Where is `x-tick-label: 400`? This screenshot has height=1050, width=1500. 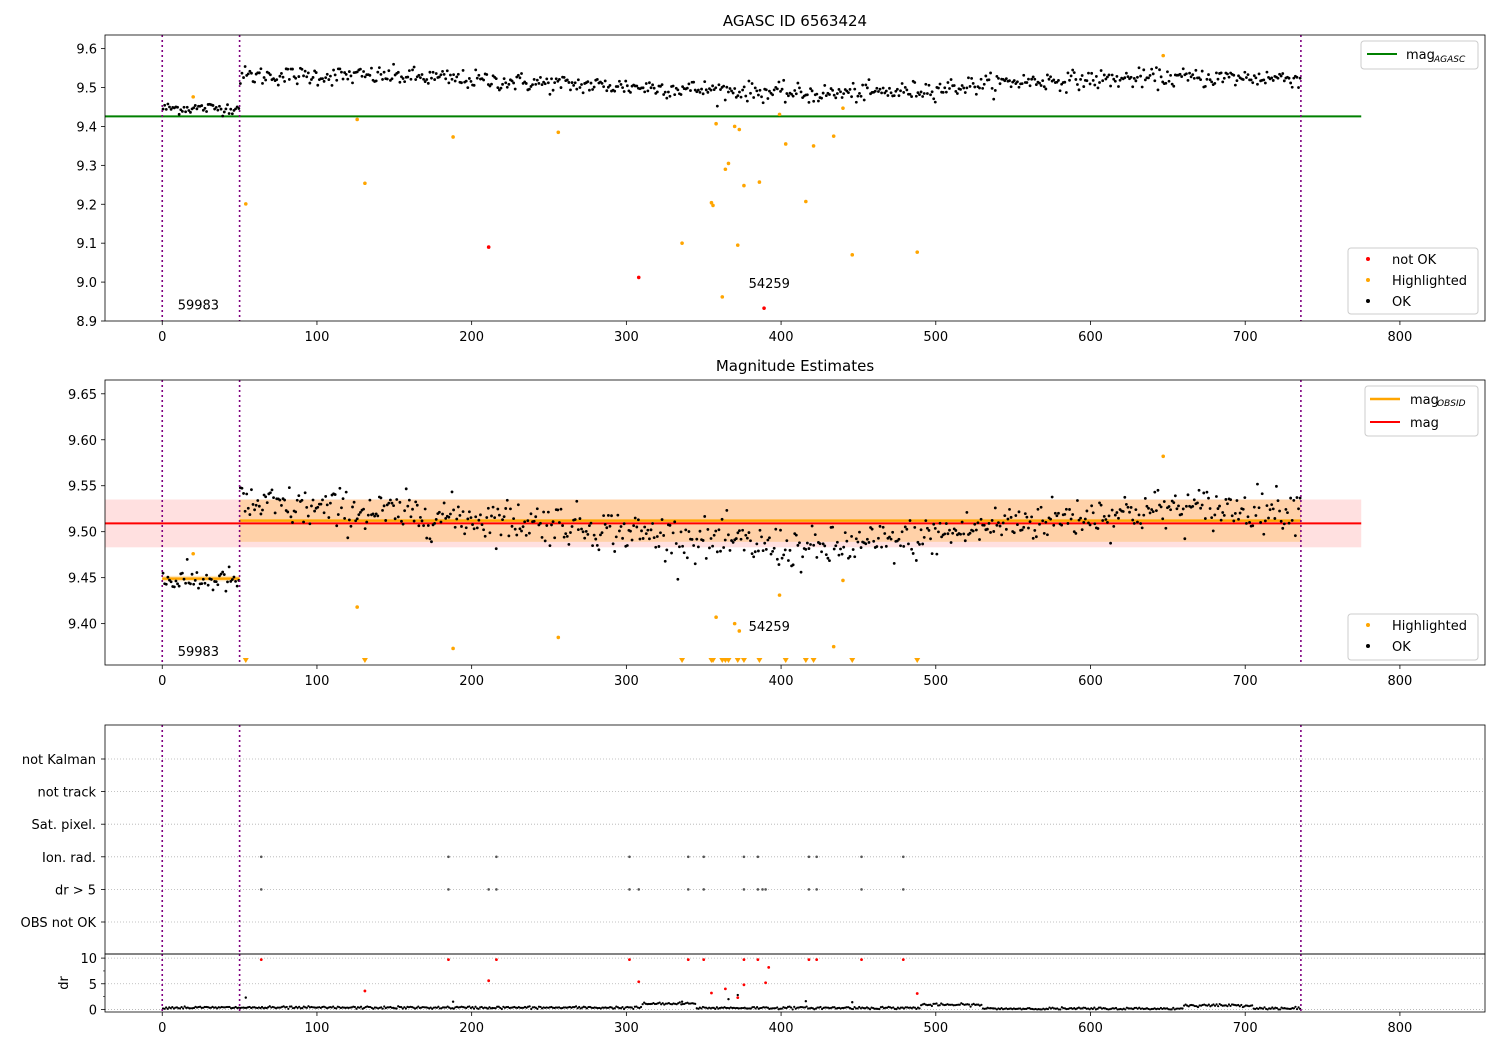
x-tick-label: 400 is located at coordinates (781, 1028).